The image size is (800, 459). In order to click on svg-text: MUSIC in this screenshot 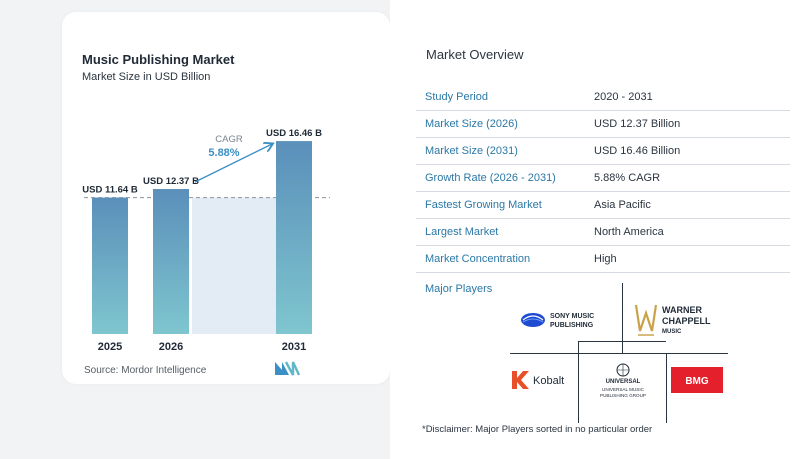, I will do `click(672, 332)`.